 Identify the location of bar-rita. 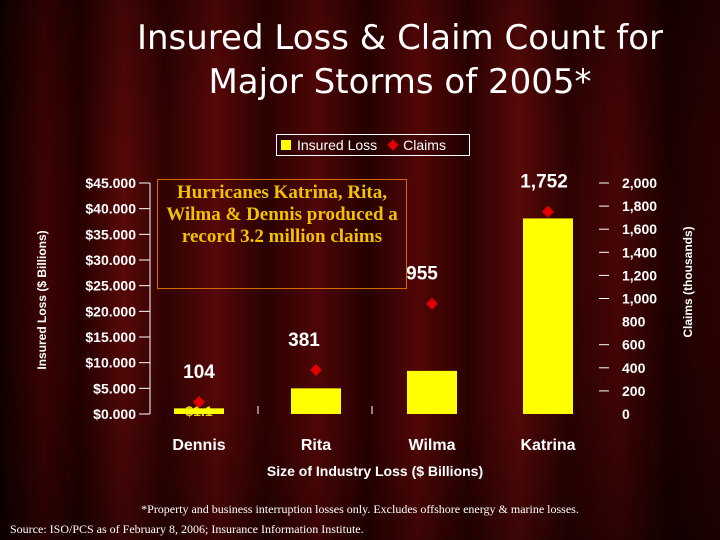
(316, 401).